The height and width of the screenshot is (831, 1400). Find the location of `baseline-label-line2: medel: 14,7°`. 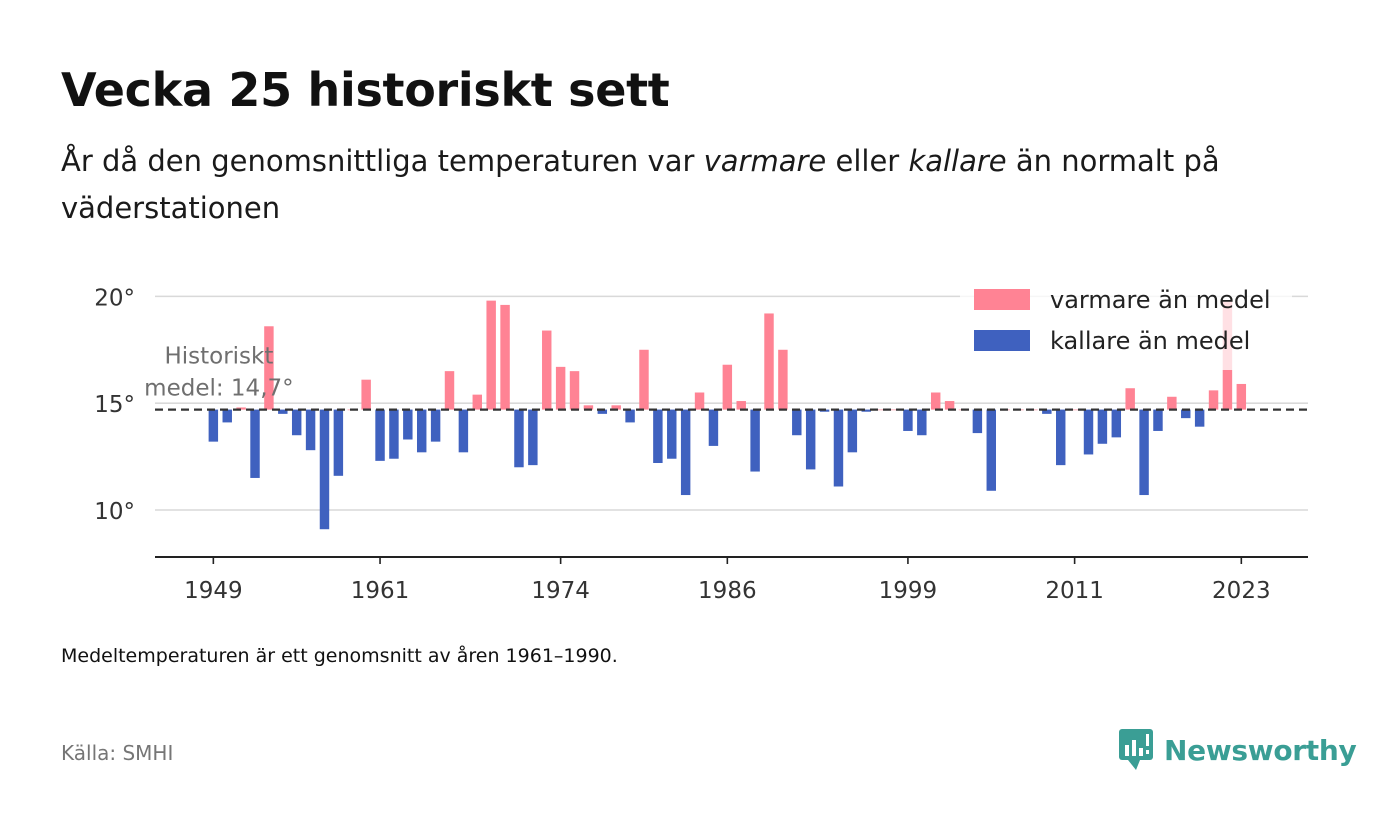

baseline-label-line2: medel: 14,7° is located at coordinates (218, 389).